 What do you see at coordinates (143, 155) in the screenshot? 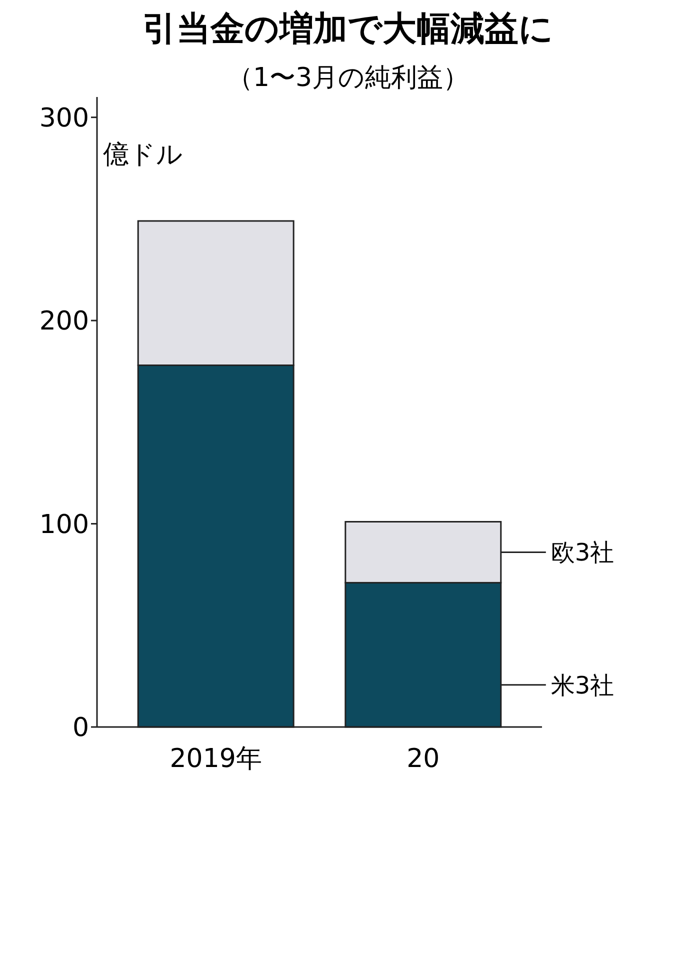
I see `y-axis-title: 億ドル` at bounding box center [143, 155].